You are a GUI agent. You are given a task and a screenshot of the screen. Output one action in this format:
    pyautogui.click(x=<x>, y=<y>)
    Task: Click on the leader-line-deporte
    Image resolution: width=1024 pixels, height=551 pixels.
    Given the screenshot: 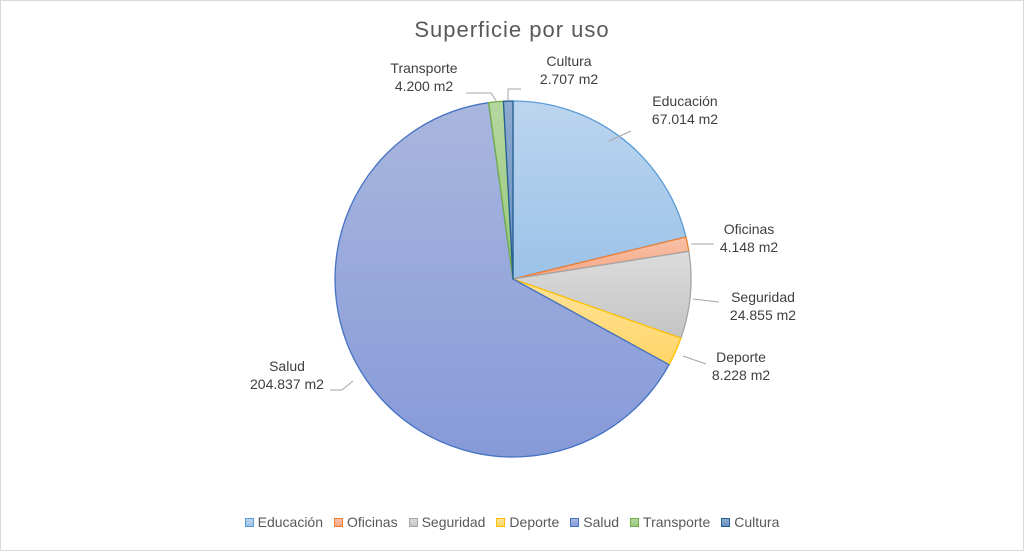 What is the action you would take?
    pyautogui.click(x=694, y=360)
    